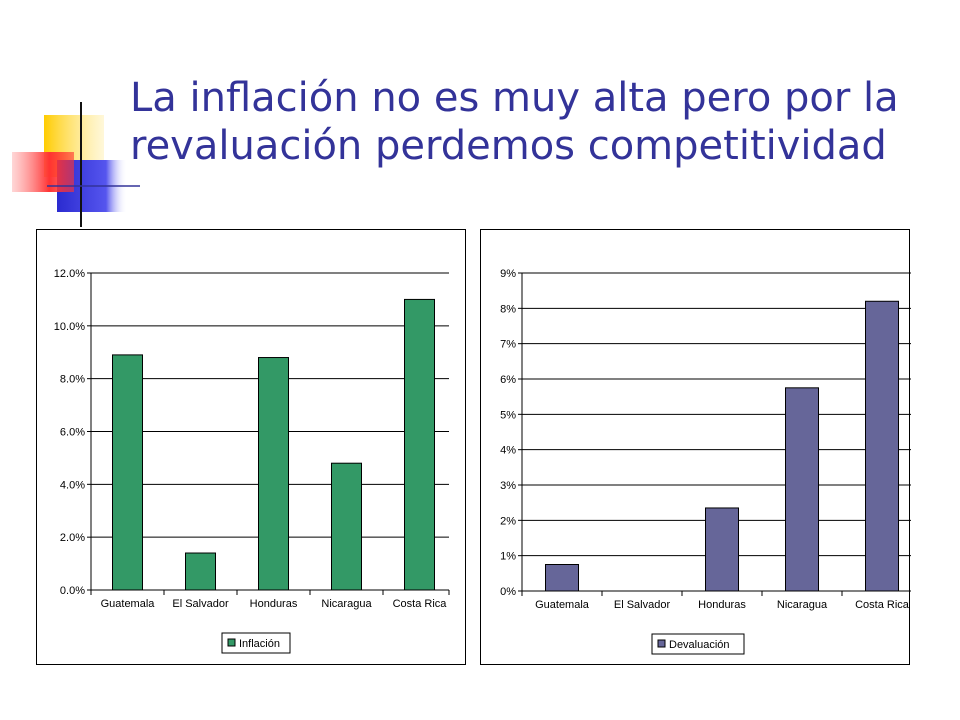 This screenshot has width=960, height=720. Describe the element at coordinates (508, 521) in the screenshot. I see `y-tick-label: 2%` at that location.